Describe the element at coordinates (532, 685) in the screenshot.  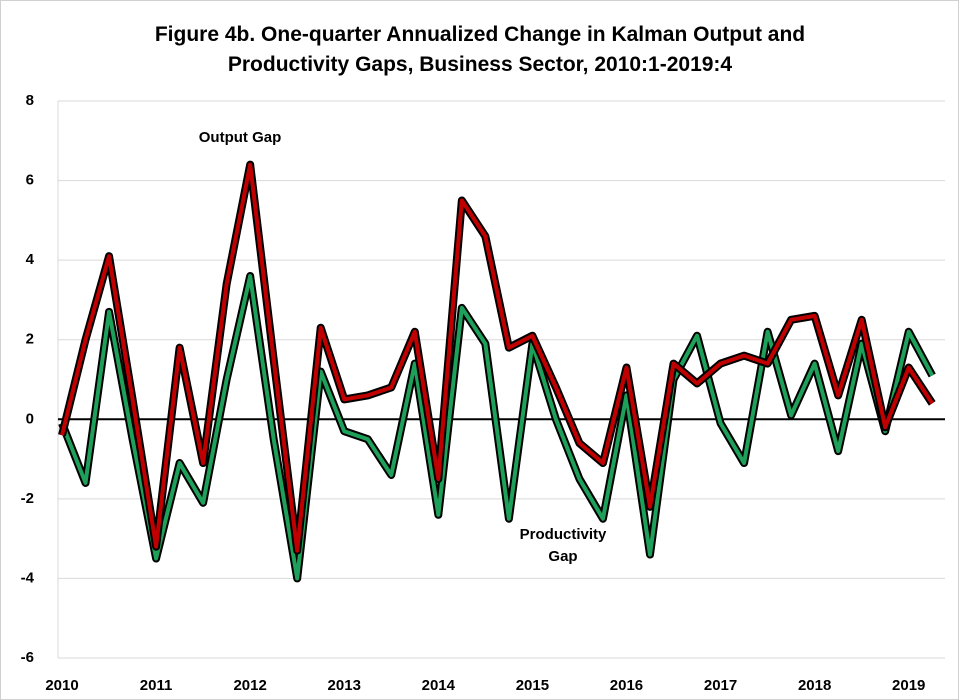
I see `x-tick-label: 2015` at that location.